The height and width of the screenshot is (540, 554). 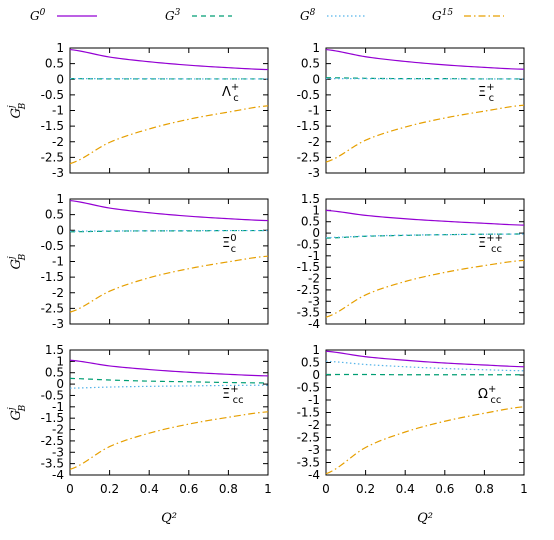 I want to click on panel-label: Ξ+ cc, so click(x=233, y=395).